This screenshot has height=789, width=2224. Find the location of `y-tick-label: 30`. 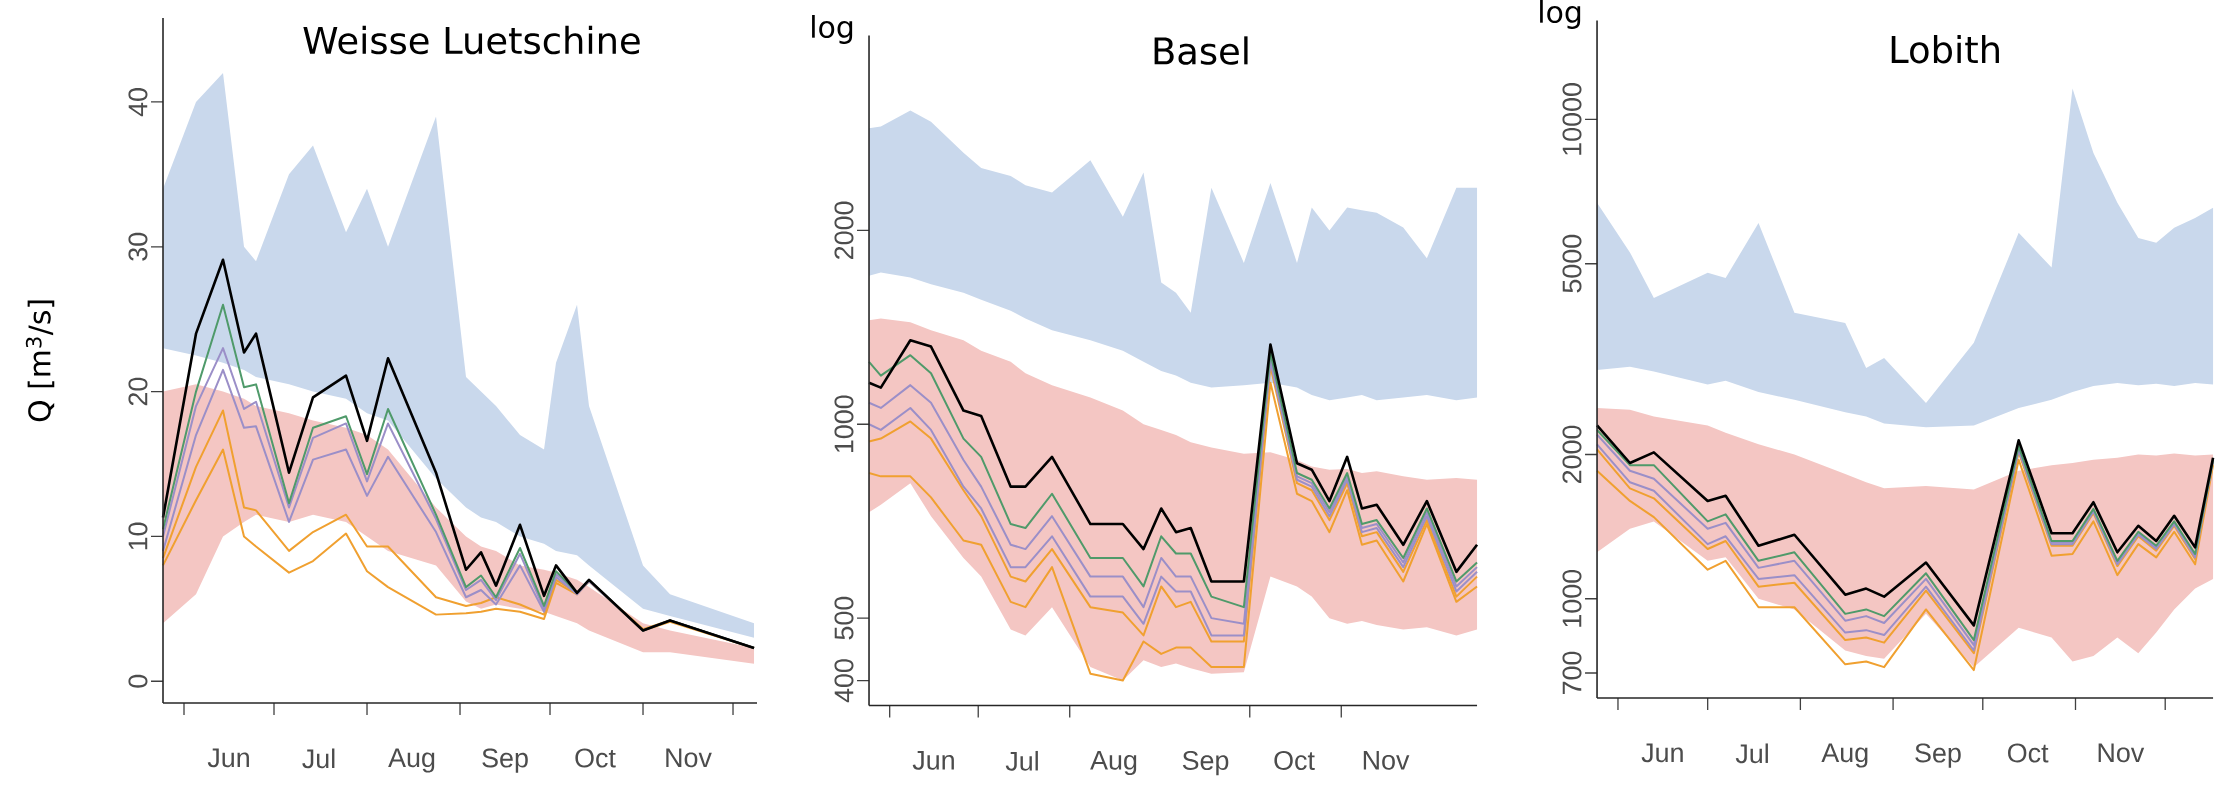

y-tick-label: 30 is located at coordinates (138, 246).